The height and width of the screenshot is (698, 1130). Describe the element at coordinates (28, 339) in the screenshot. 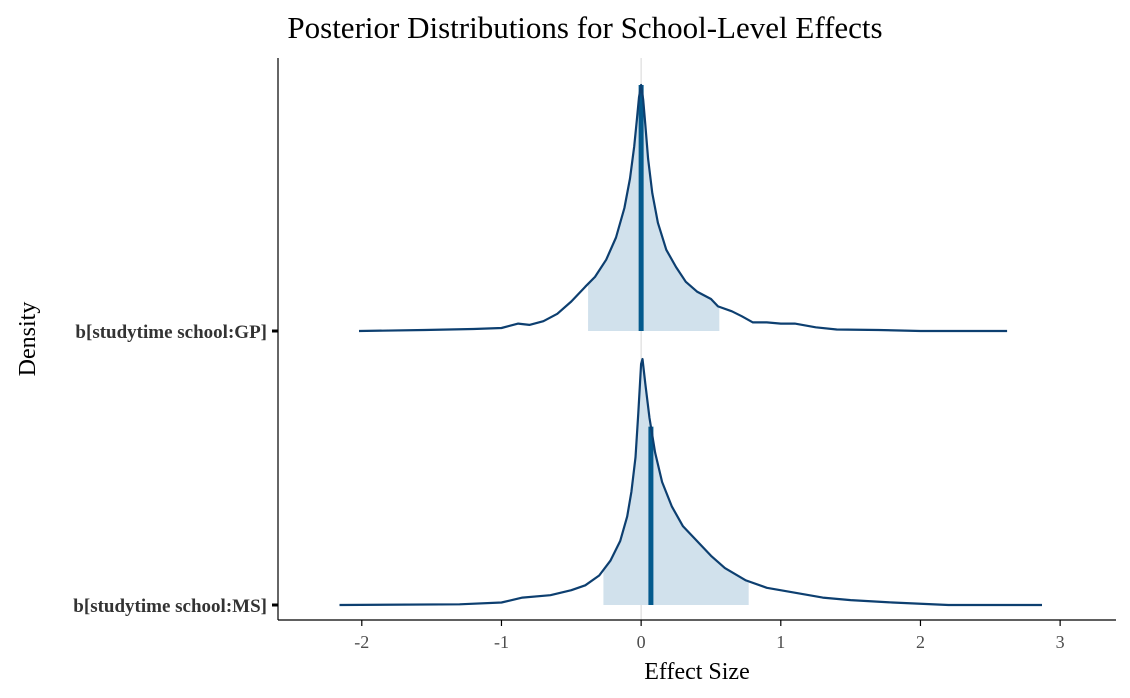

I see `y-axis-title: Density` at that location.